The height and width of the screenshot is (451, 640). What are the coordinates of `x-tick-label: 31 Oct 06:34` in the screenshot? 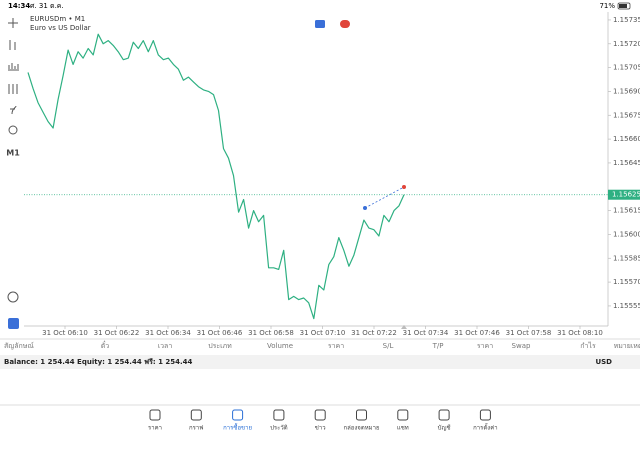 It's located at (168, 333).